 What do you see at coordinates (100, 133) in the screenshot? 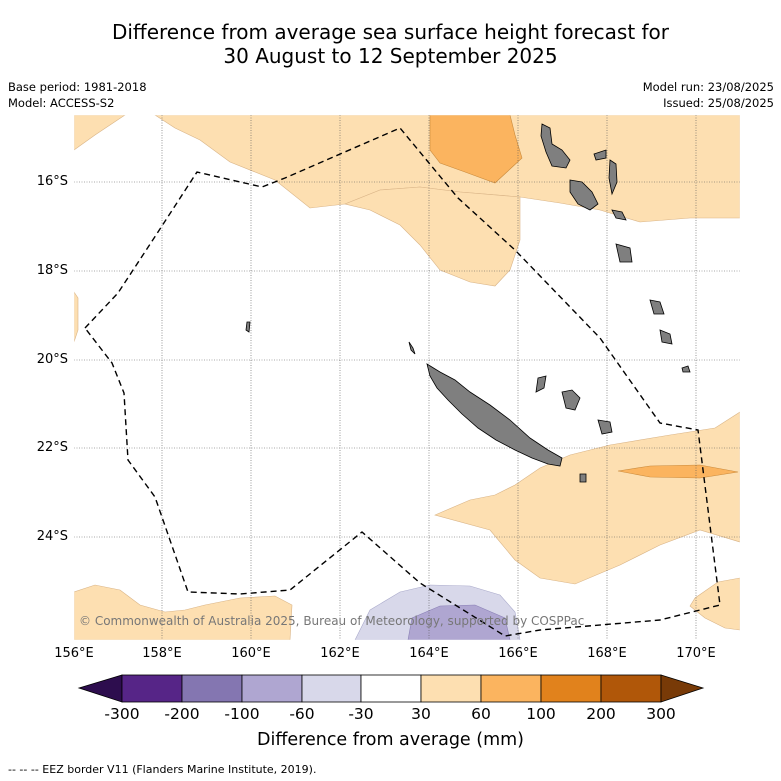
I see `anomaly-region-30-60-topleft` at bounding box center [100, 133].